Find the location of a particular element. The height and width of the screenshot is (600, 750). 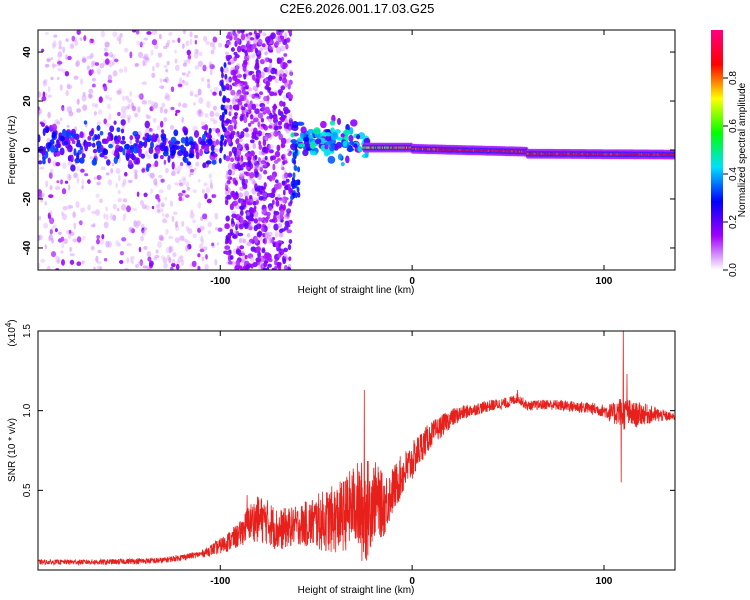

spectrogram-y-tick-label: 40 is located at coordinates (27, 52).